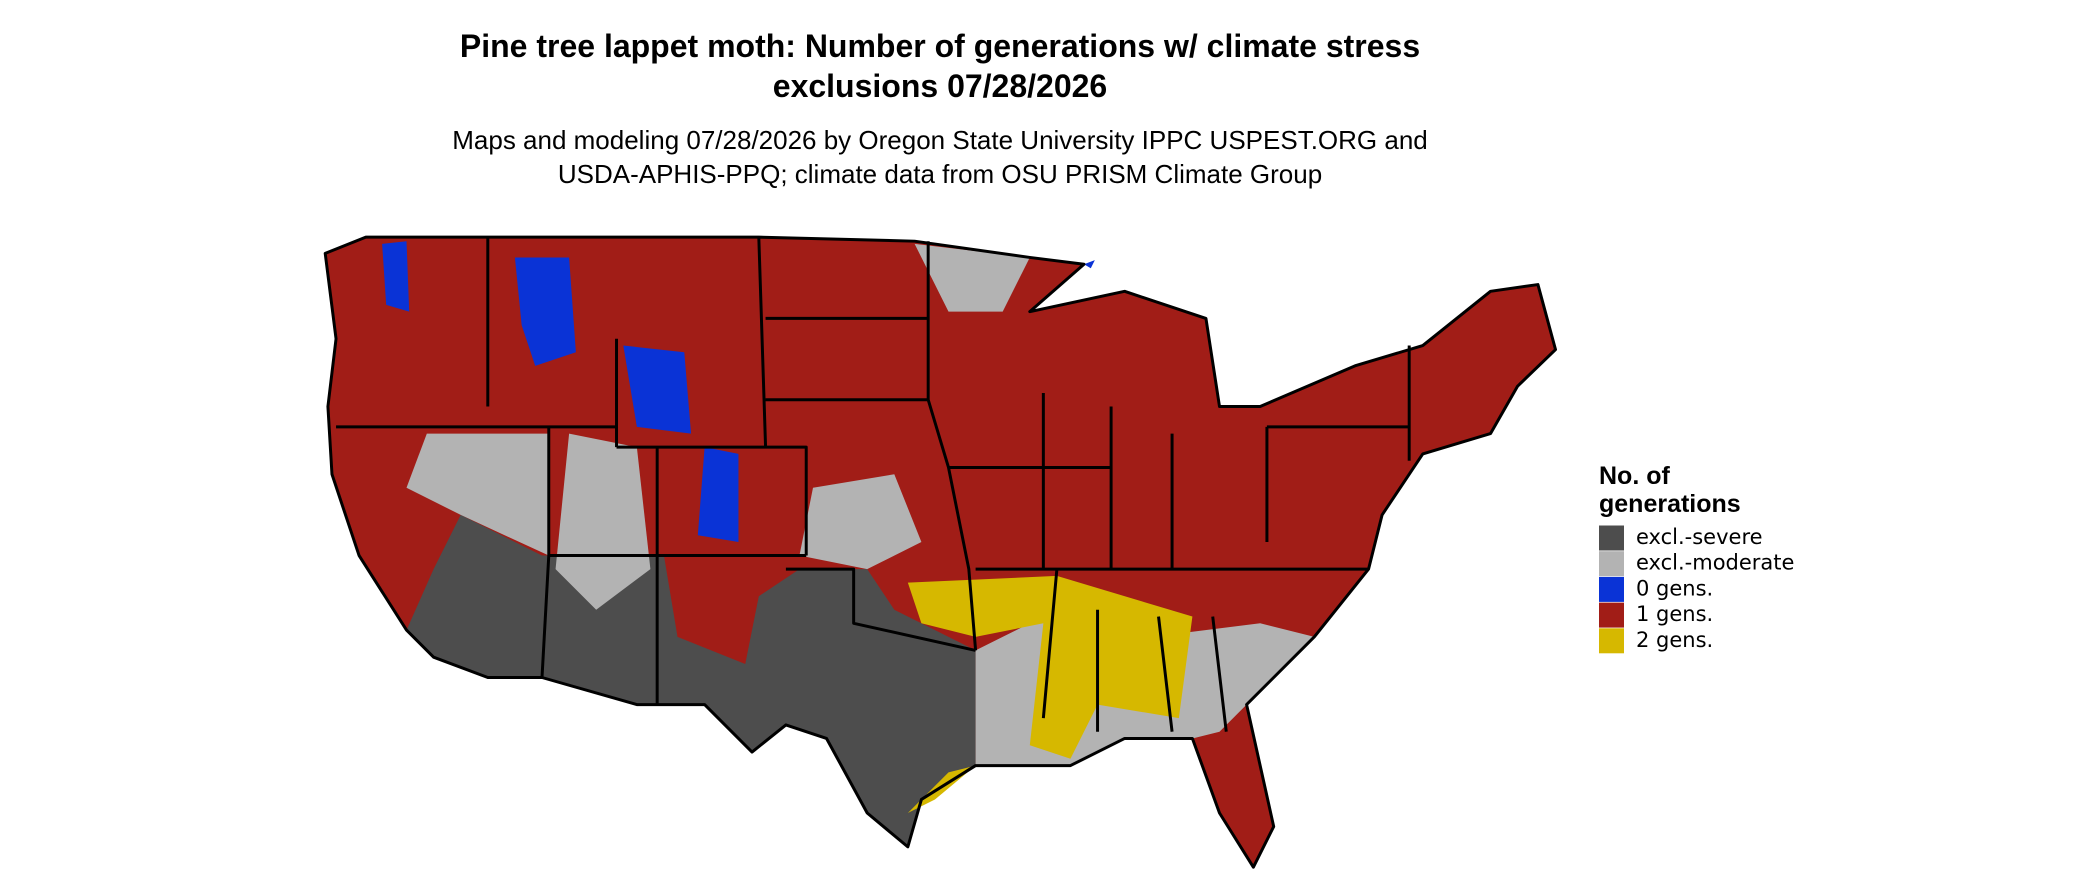 The image size is (2100, 892). I want to click on legend-label: 1 gens., so click(1674, 614).